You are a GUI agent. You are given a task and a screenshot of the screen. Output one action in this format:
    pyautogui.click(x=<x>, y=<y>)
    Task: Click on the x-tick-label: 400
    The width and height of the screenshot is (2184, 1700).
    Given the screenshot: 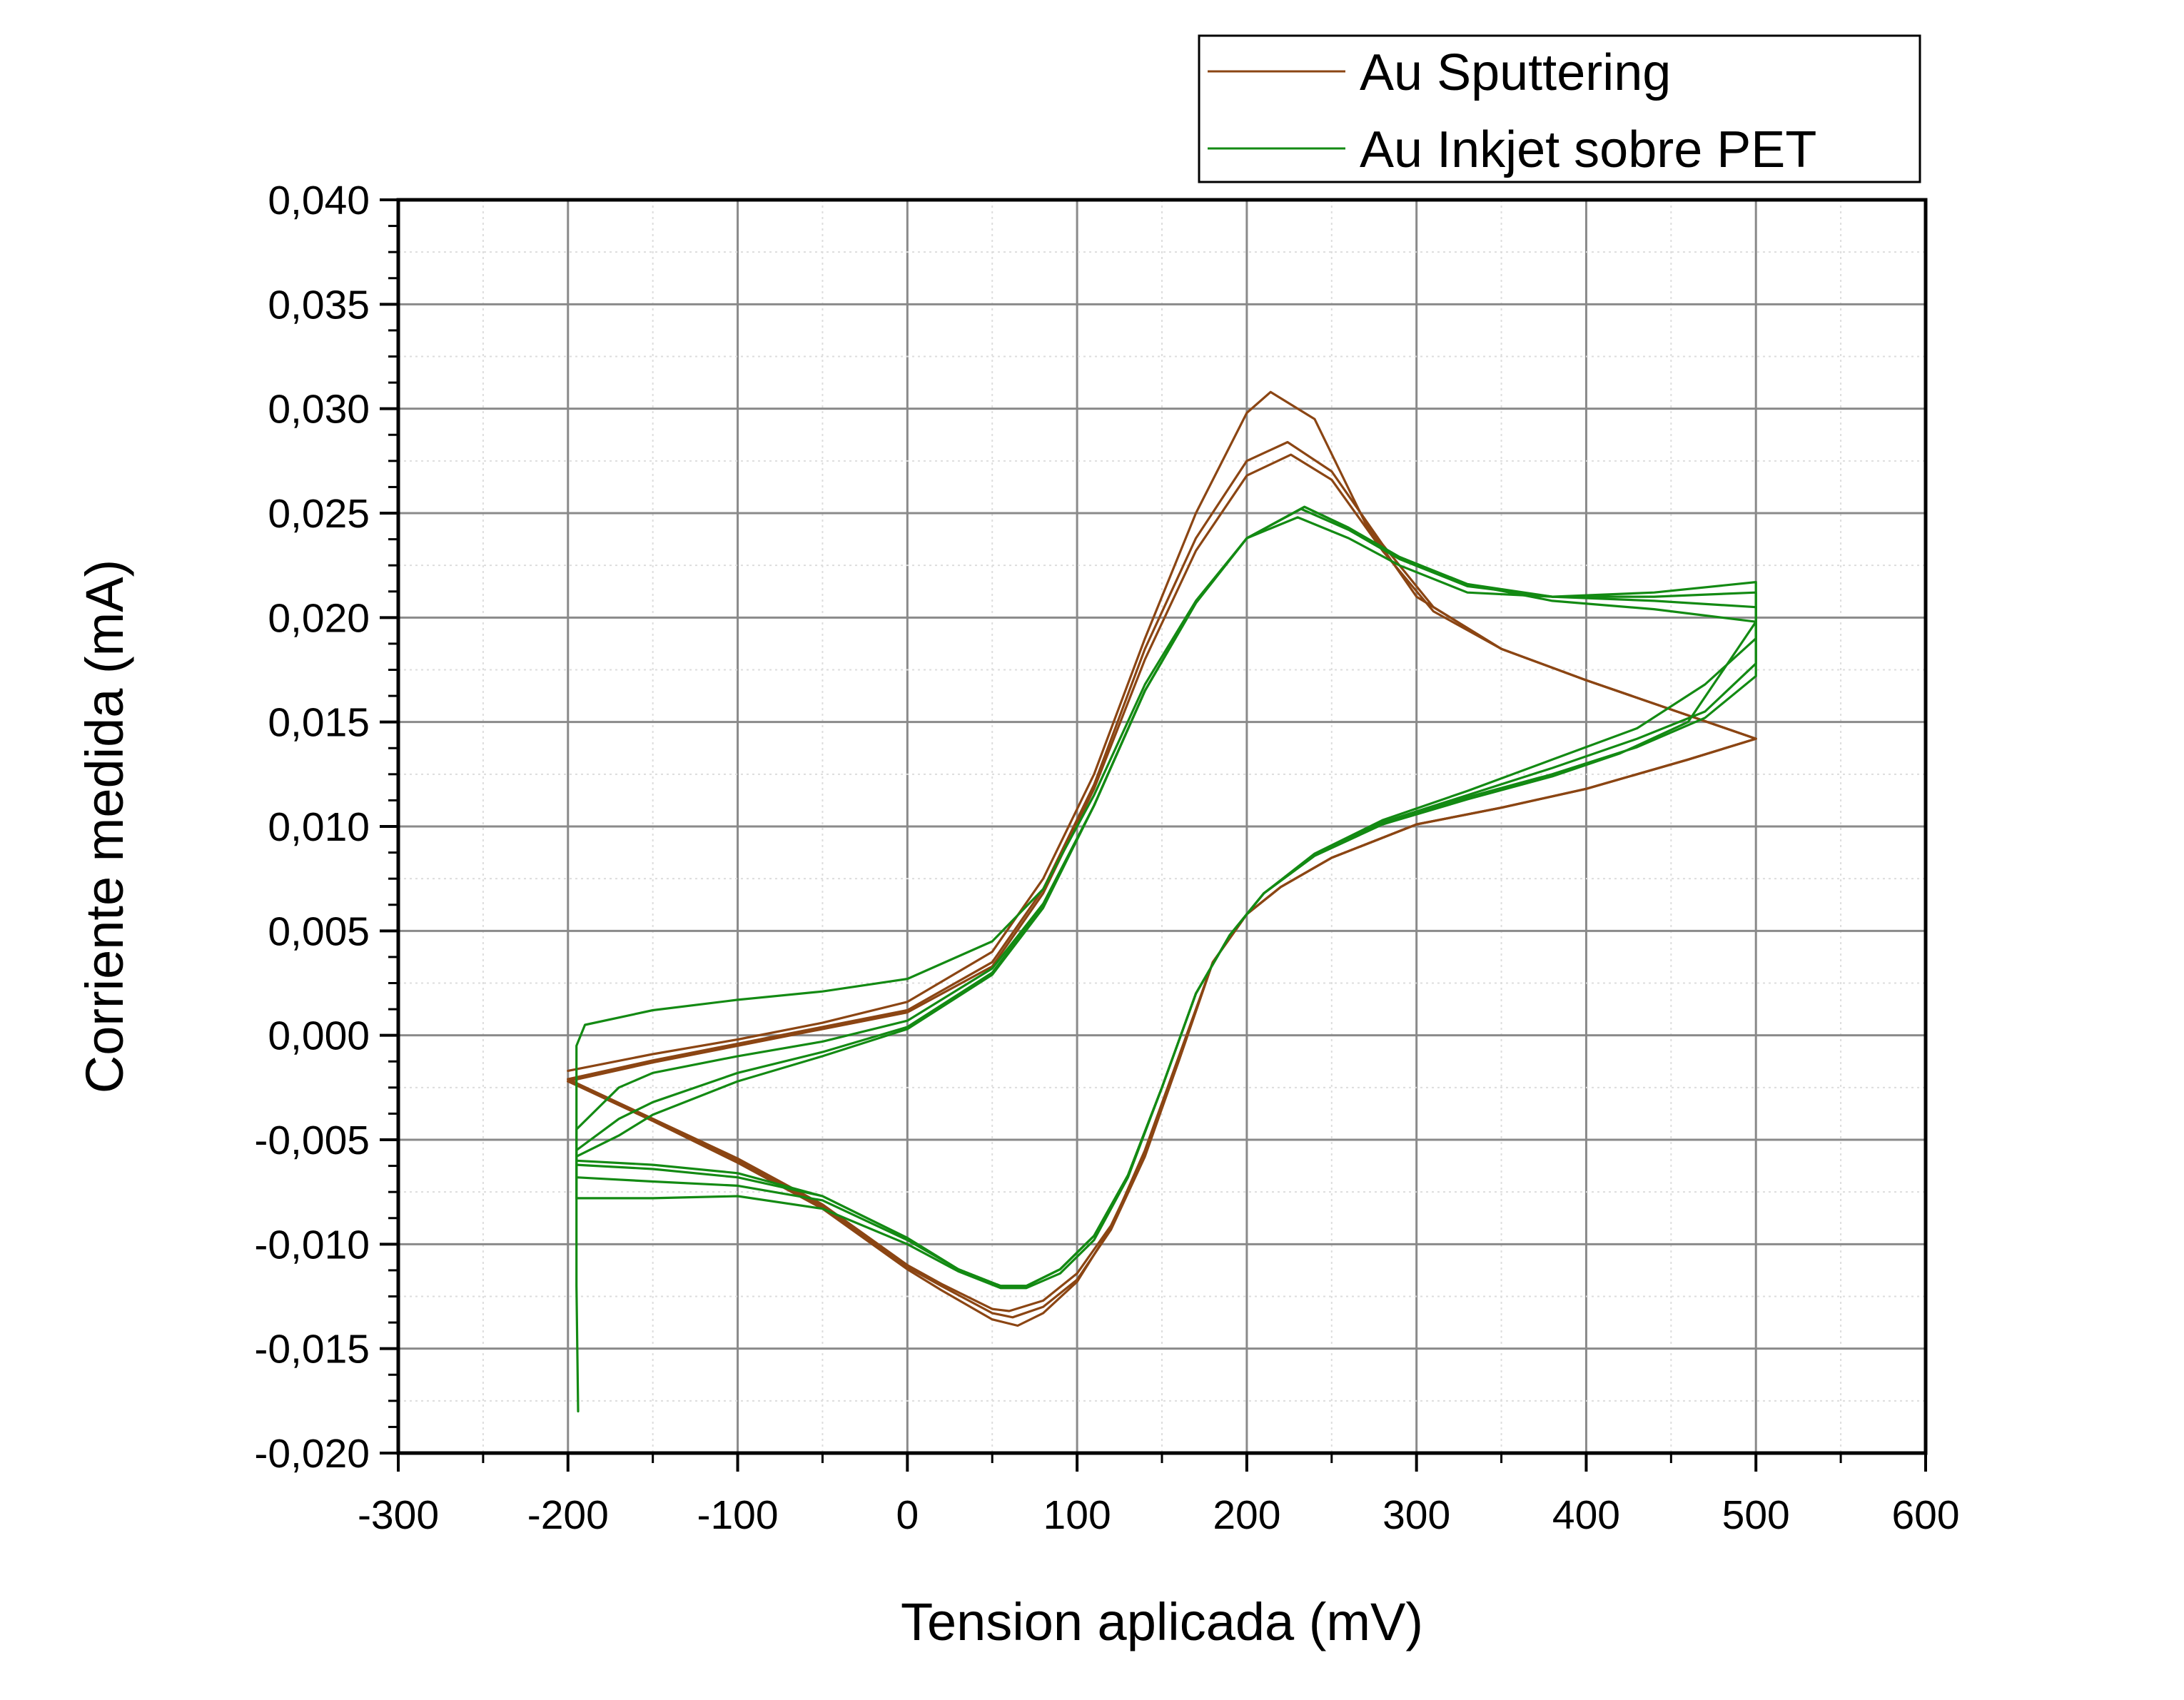 What is the action you would take?
    pyautogui.click(x=1586, y=1515)
    